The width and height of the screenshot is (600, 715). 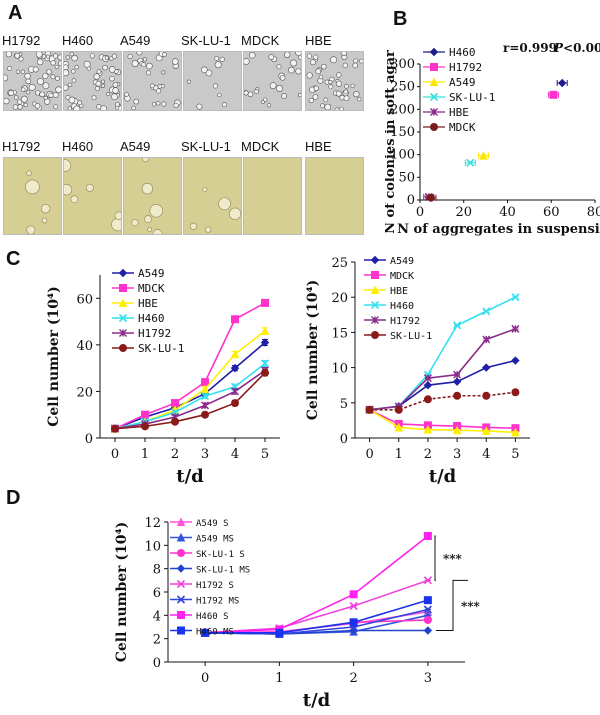 I want to click on correlation-r: r=0.999, so click(x=530, y=48).